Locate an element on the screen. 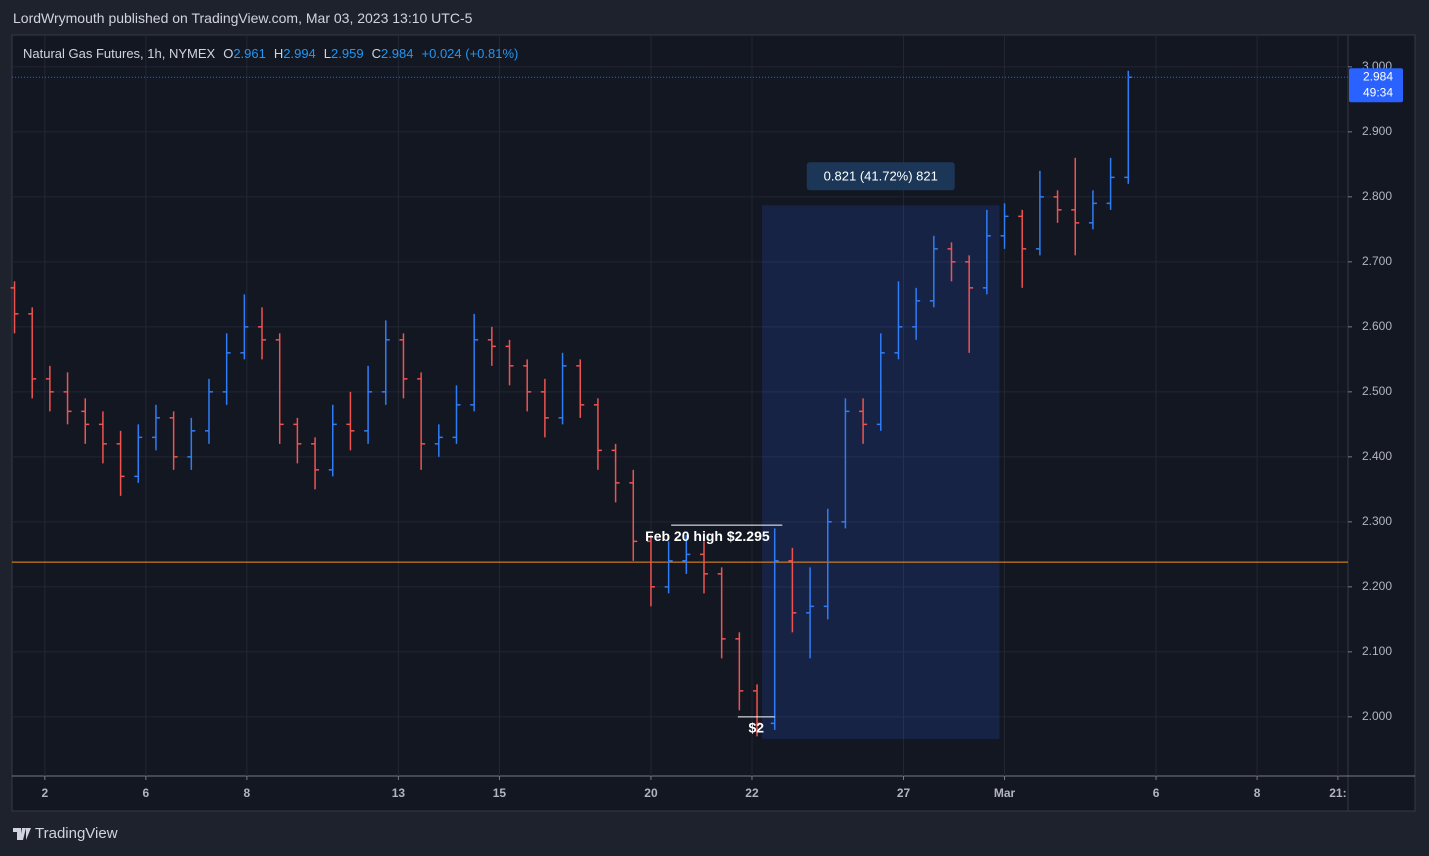 This screenshot has width=1429, height=856. y-tick-label: 2.600 is located at coordinates (1377, 326).